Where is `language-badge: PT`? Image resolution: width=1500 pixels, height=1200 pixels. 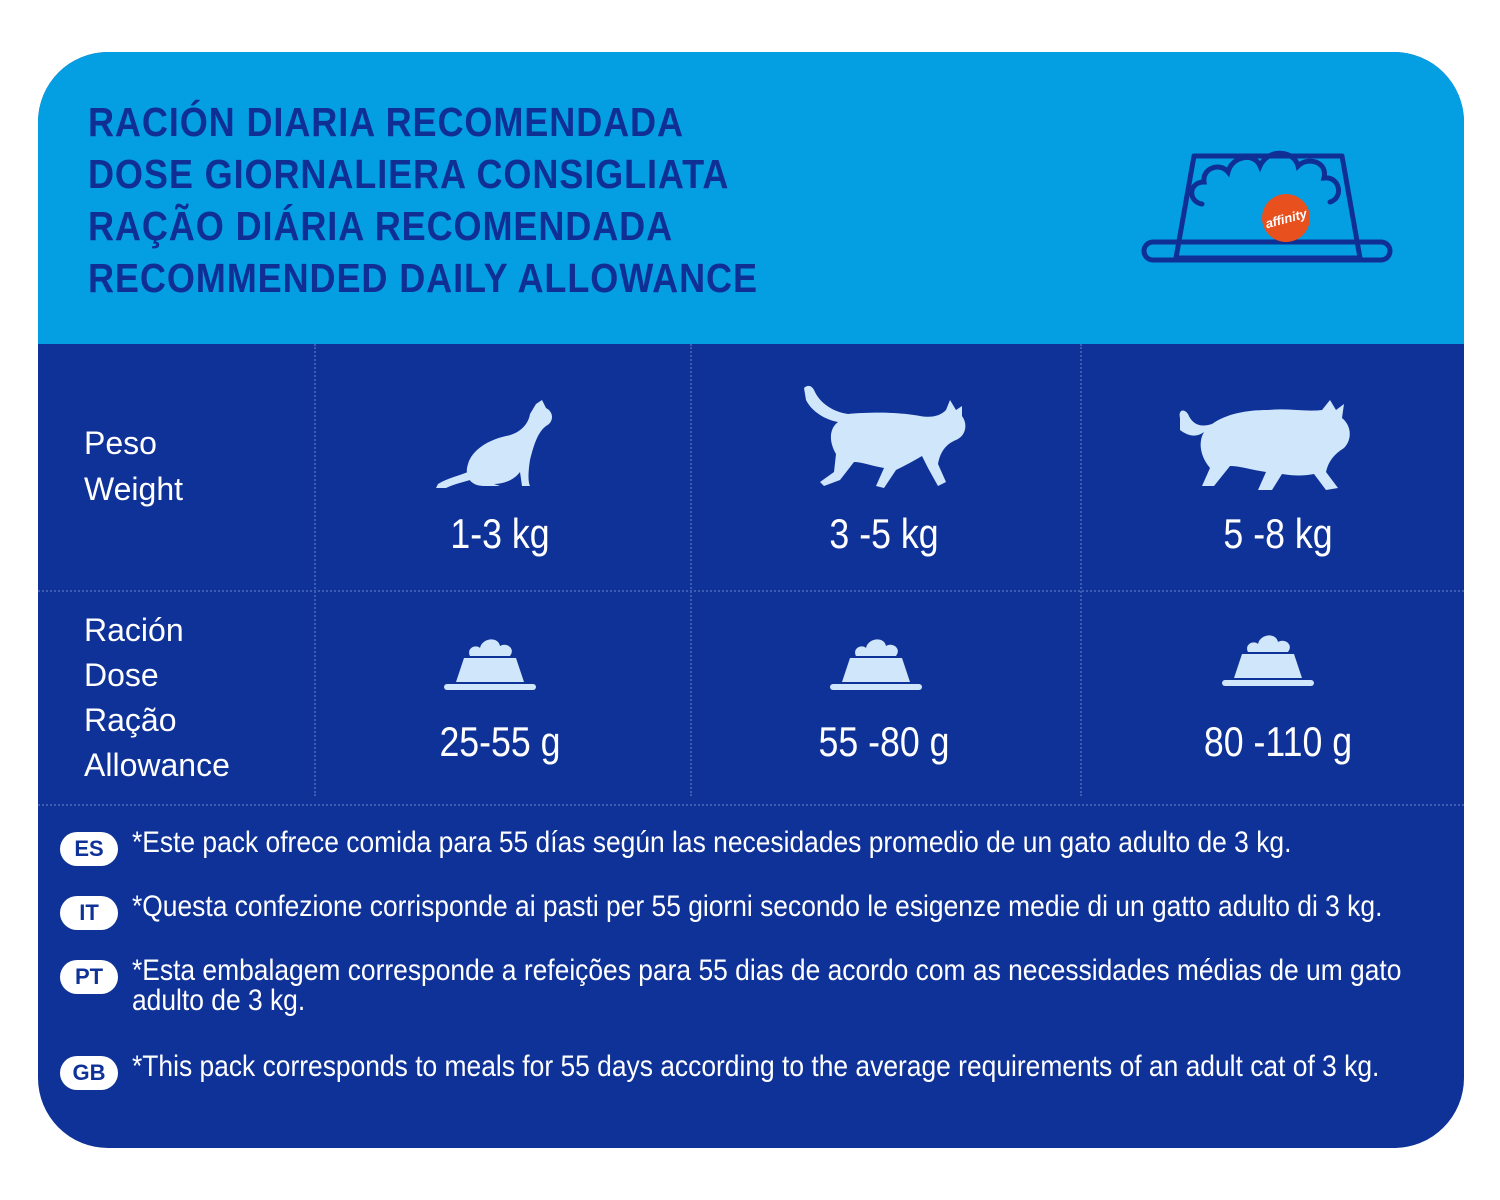 language-badge: PT is located at coordinates (89, 977).